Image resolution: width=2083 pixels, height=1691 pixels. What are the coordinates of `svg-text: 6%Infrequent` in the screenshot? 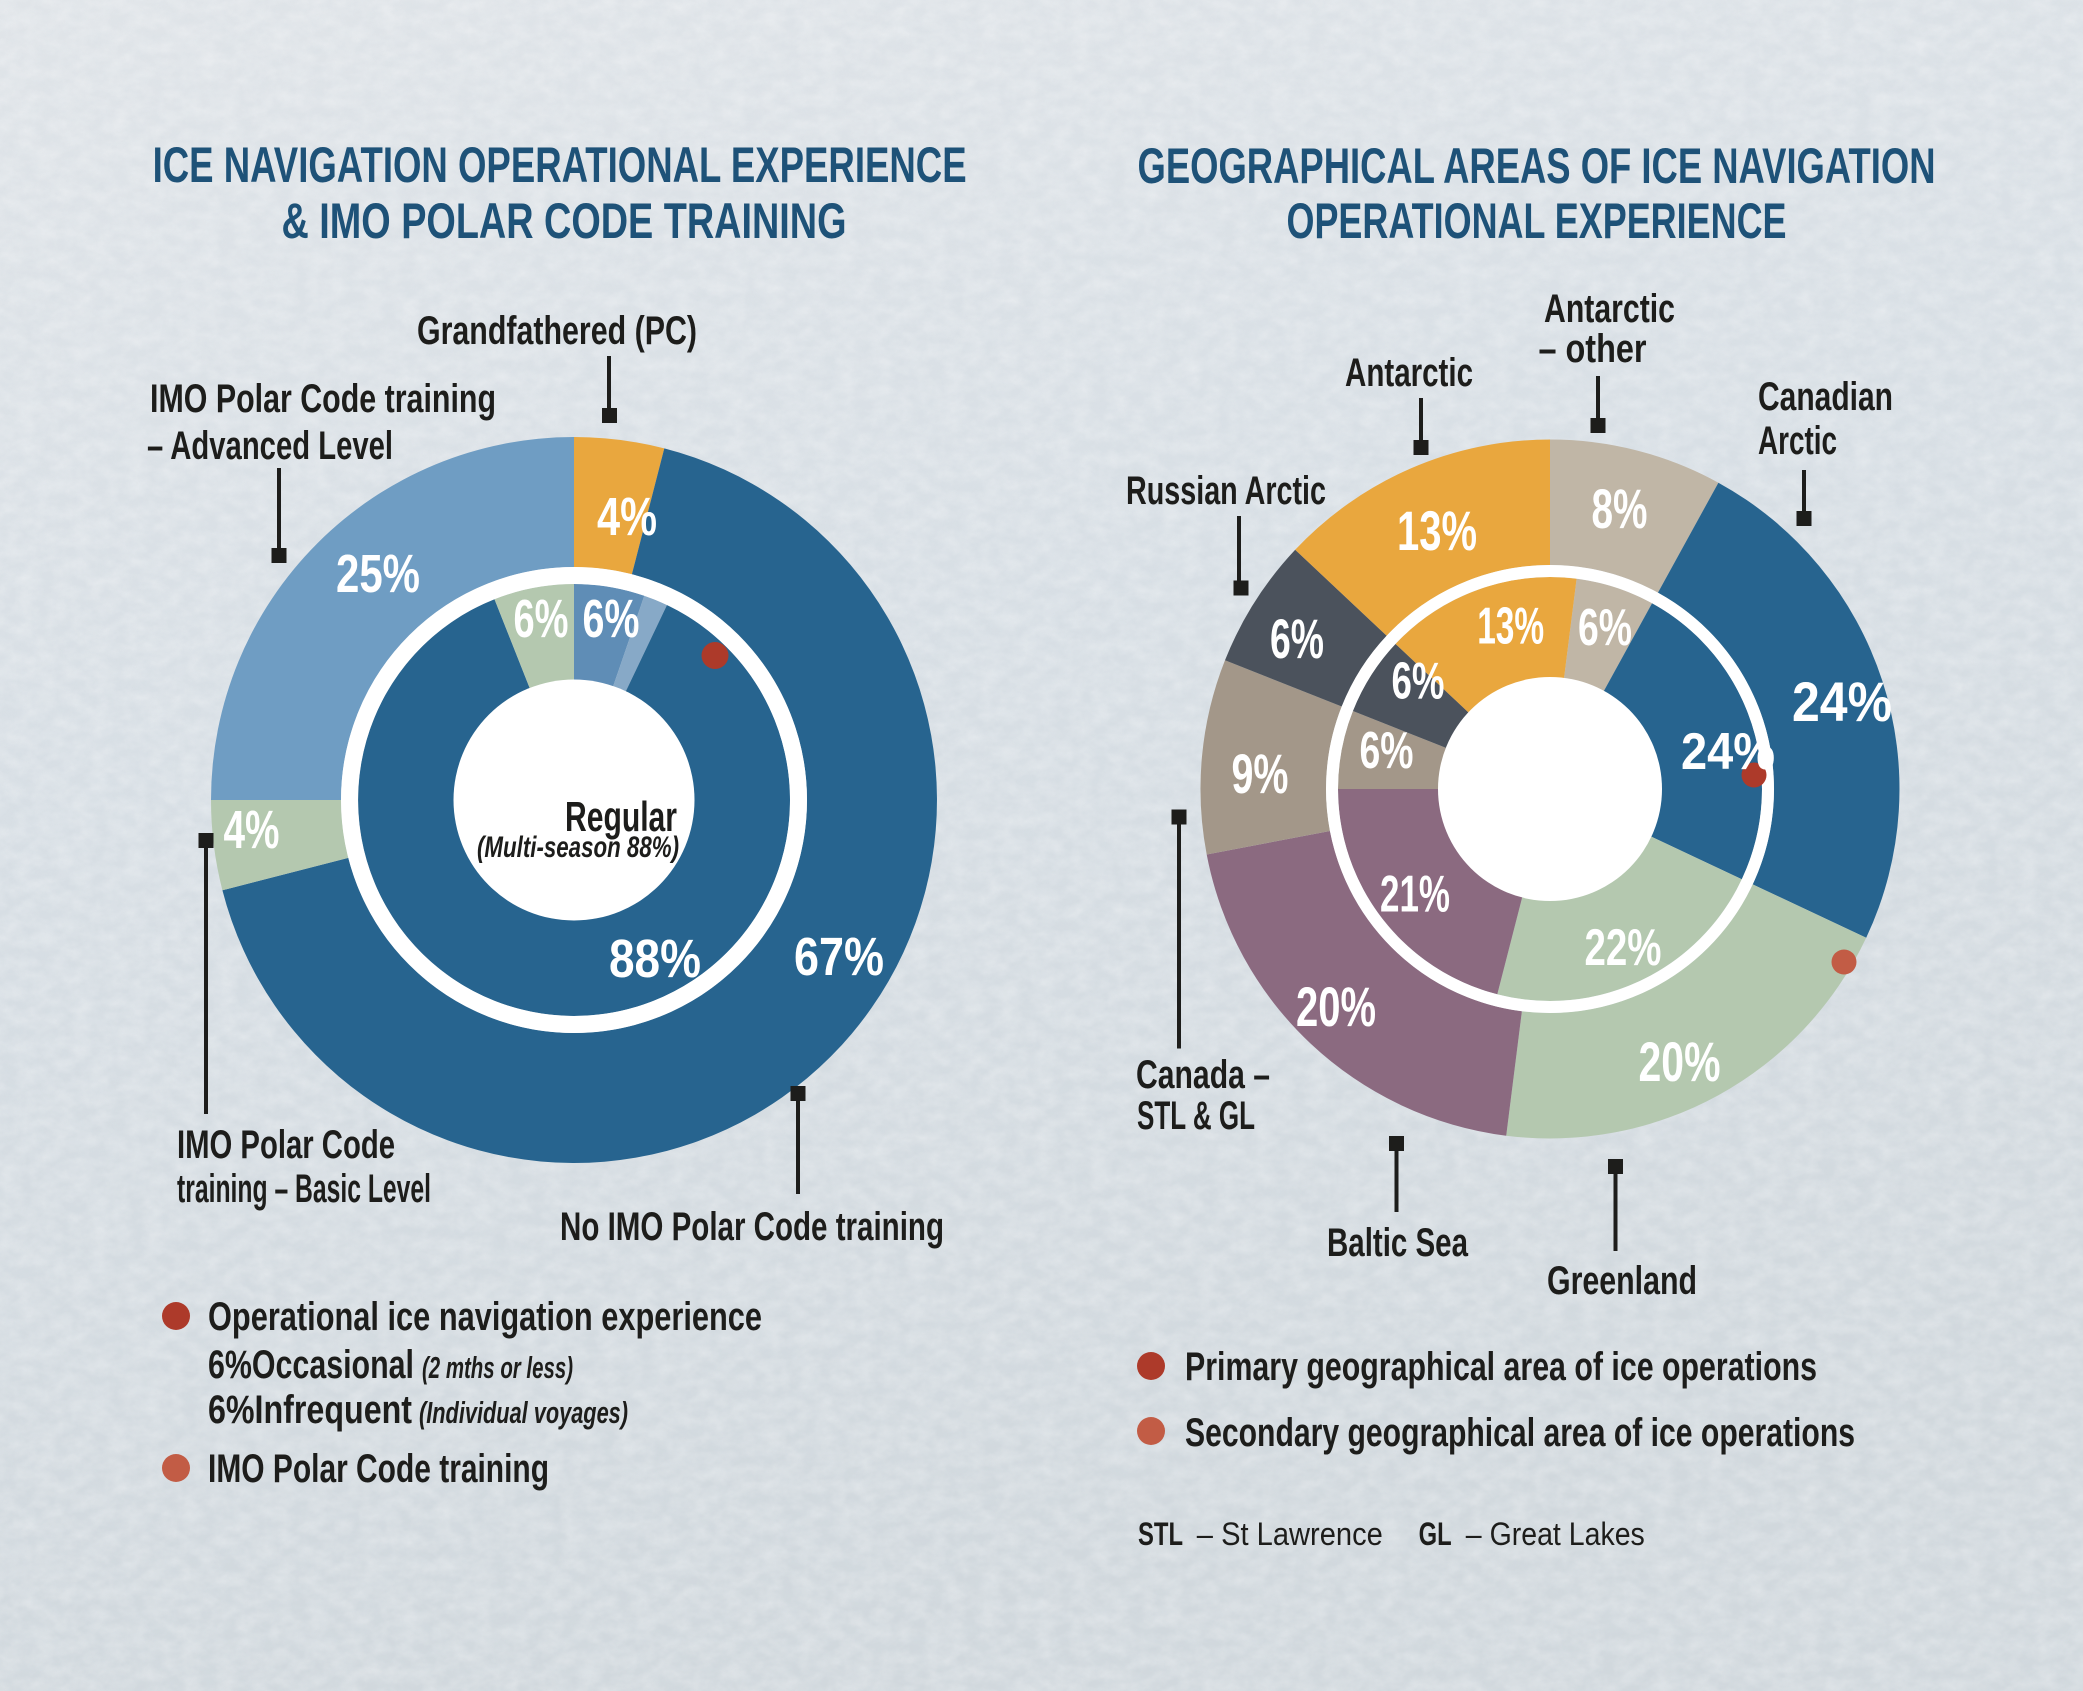 It's located at (310, 1410).